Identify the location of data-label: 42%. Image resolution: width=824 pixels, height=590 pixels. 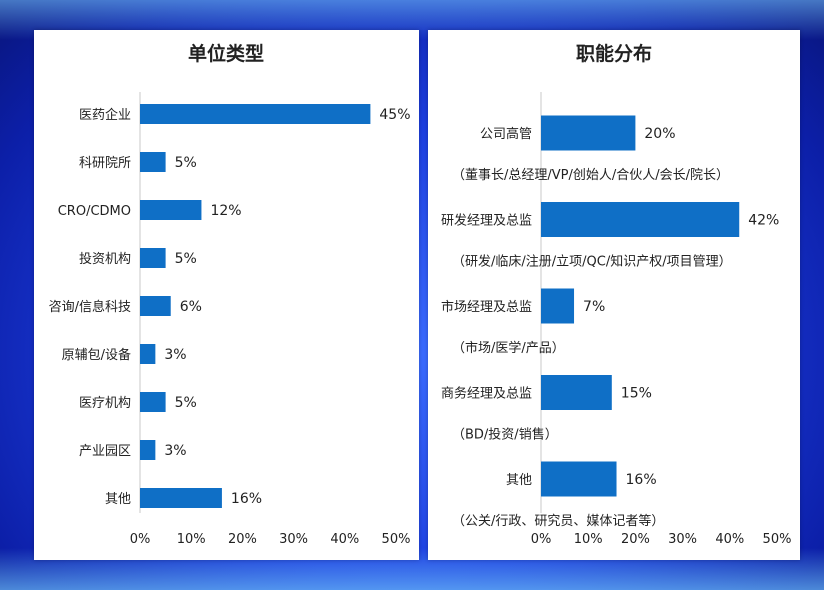
(763, 221).